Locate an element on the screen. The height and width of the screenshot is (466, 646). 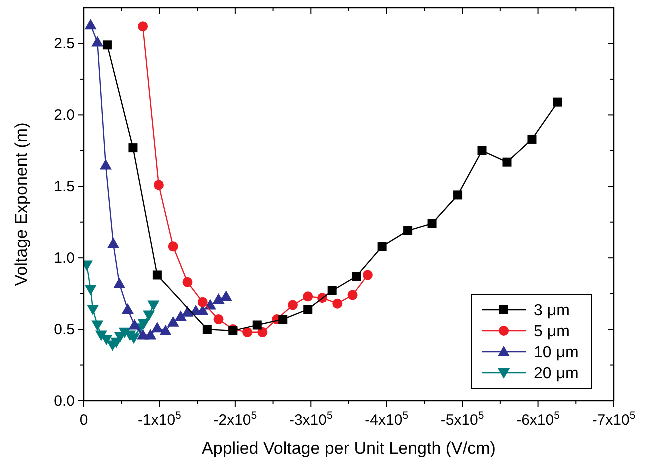
legend-label: 5 μm is located at coordinates (552, 332).